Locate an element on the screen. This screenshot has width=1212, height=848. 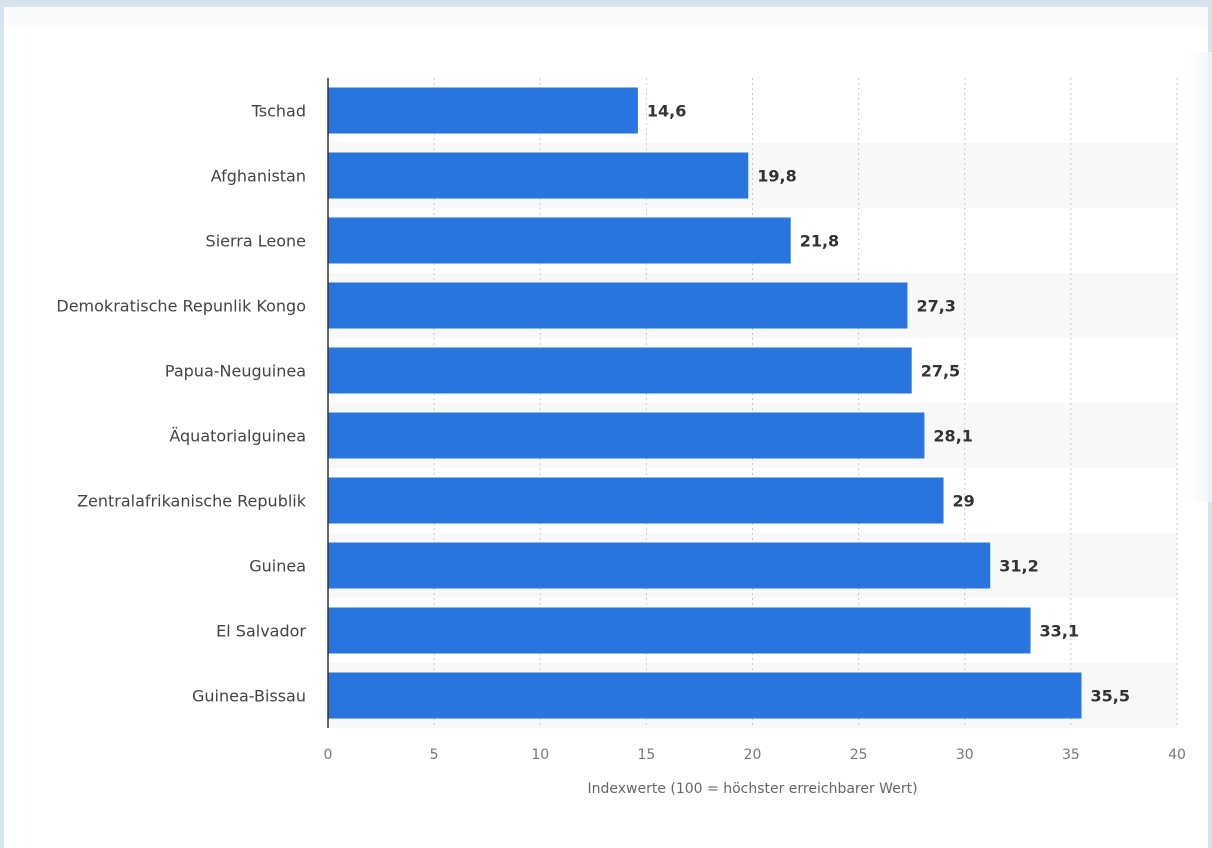
x-tick-label: 20 is located at coordinates (753, 755).